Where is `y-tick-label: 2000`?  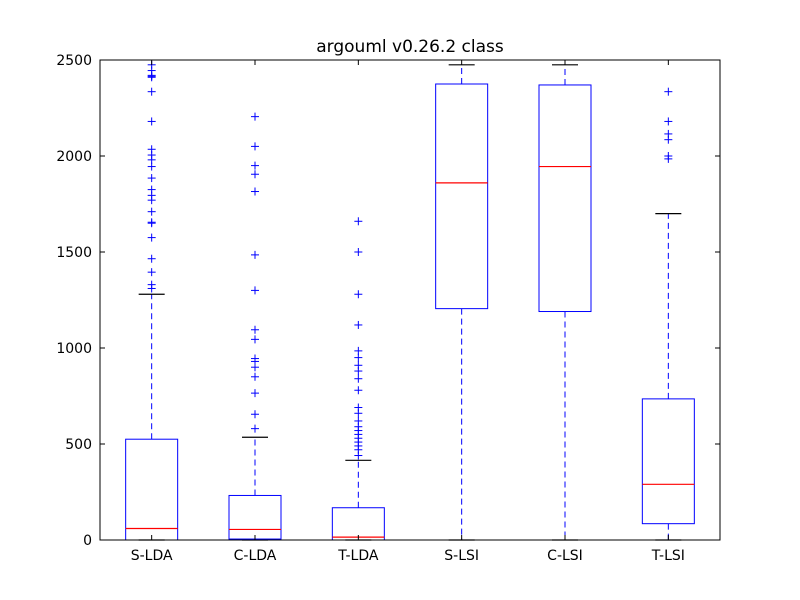 y-tick-label: 2000 is located at coordinates (74, 157).